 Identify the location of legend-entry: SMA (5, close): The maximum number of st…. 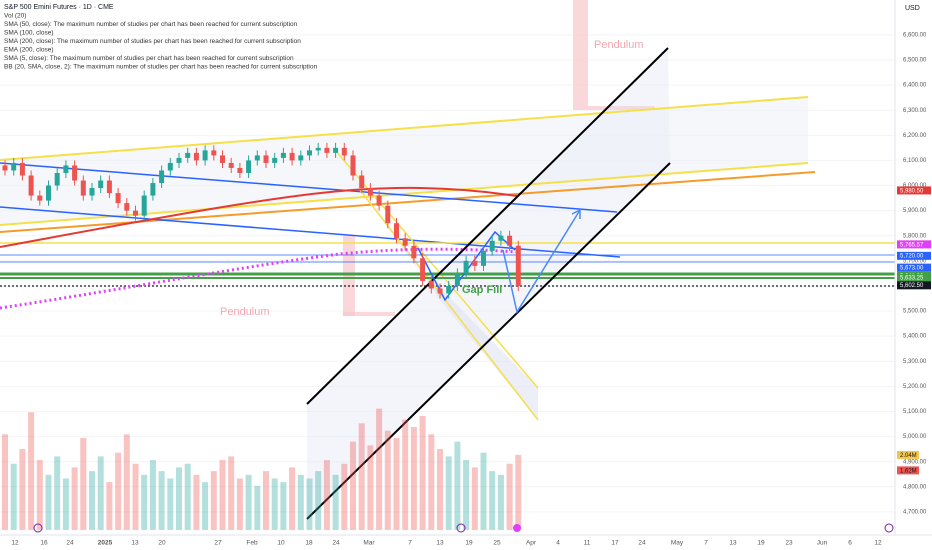
(149, 58).